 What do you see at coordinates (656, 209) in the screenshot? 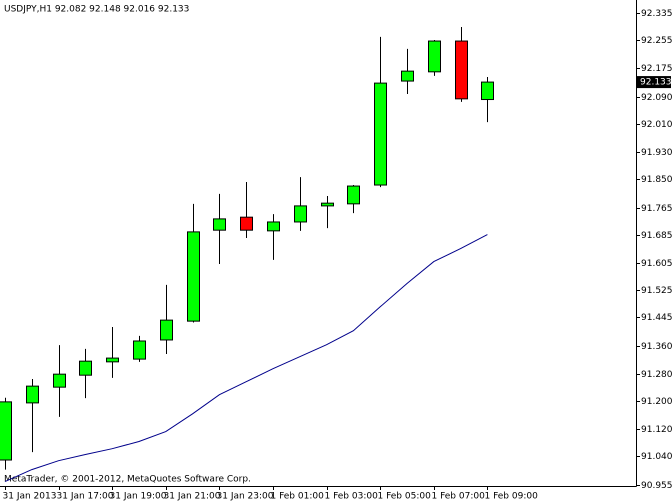
I see `y-tick-label: 91.765` at bounding box center [656, 209].